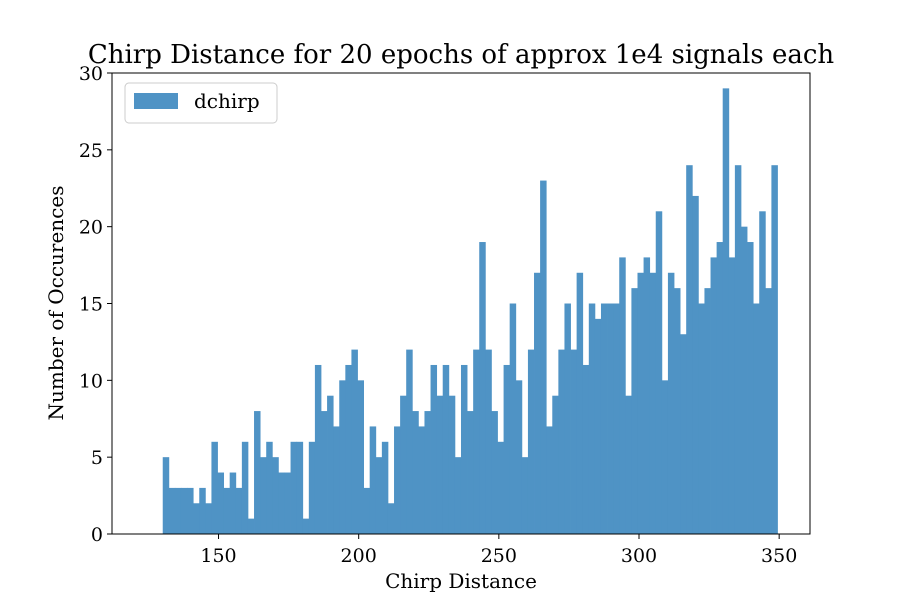  I want to click on y-tick-label: 15, so click(91, 305).